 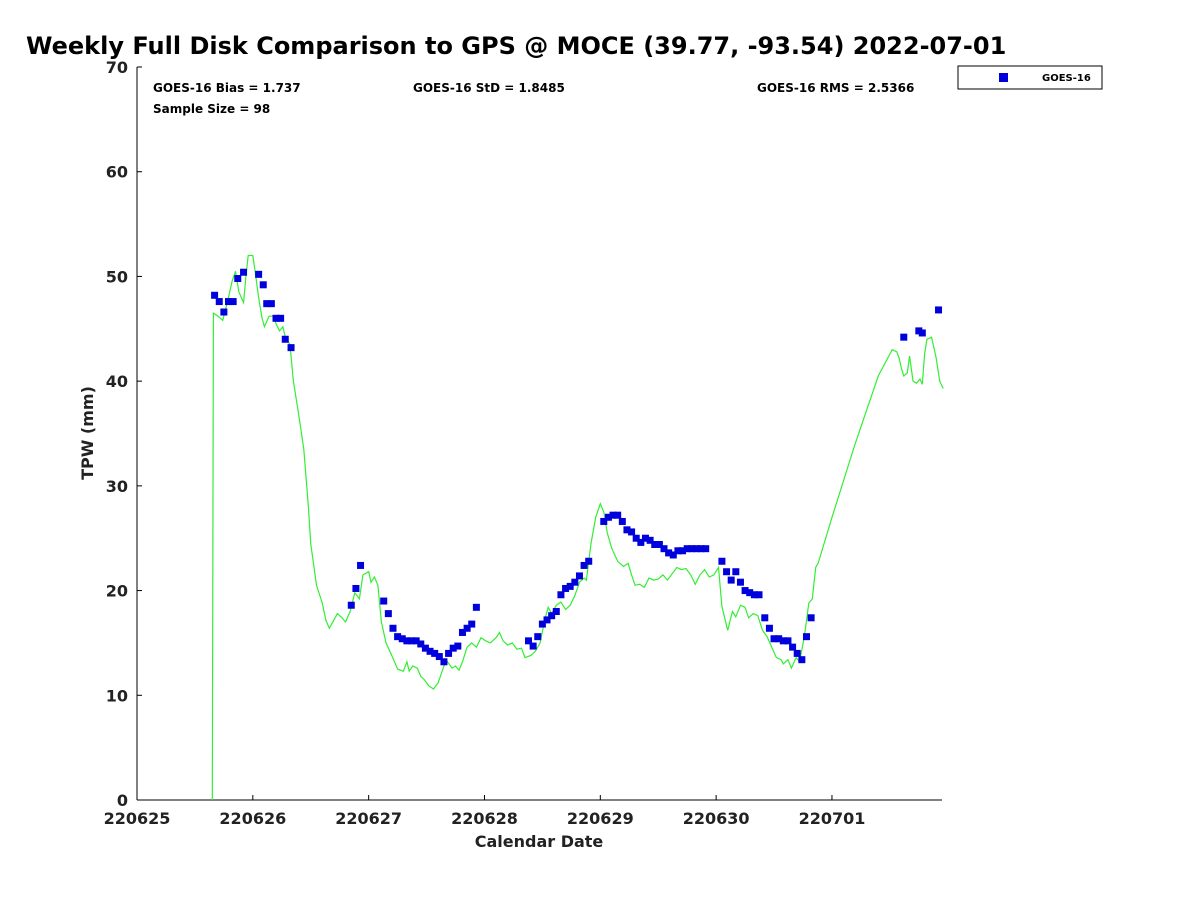 I want to click on x-tick-label: 220626, so click(x=252, y=818).